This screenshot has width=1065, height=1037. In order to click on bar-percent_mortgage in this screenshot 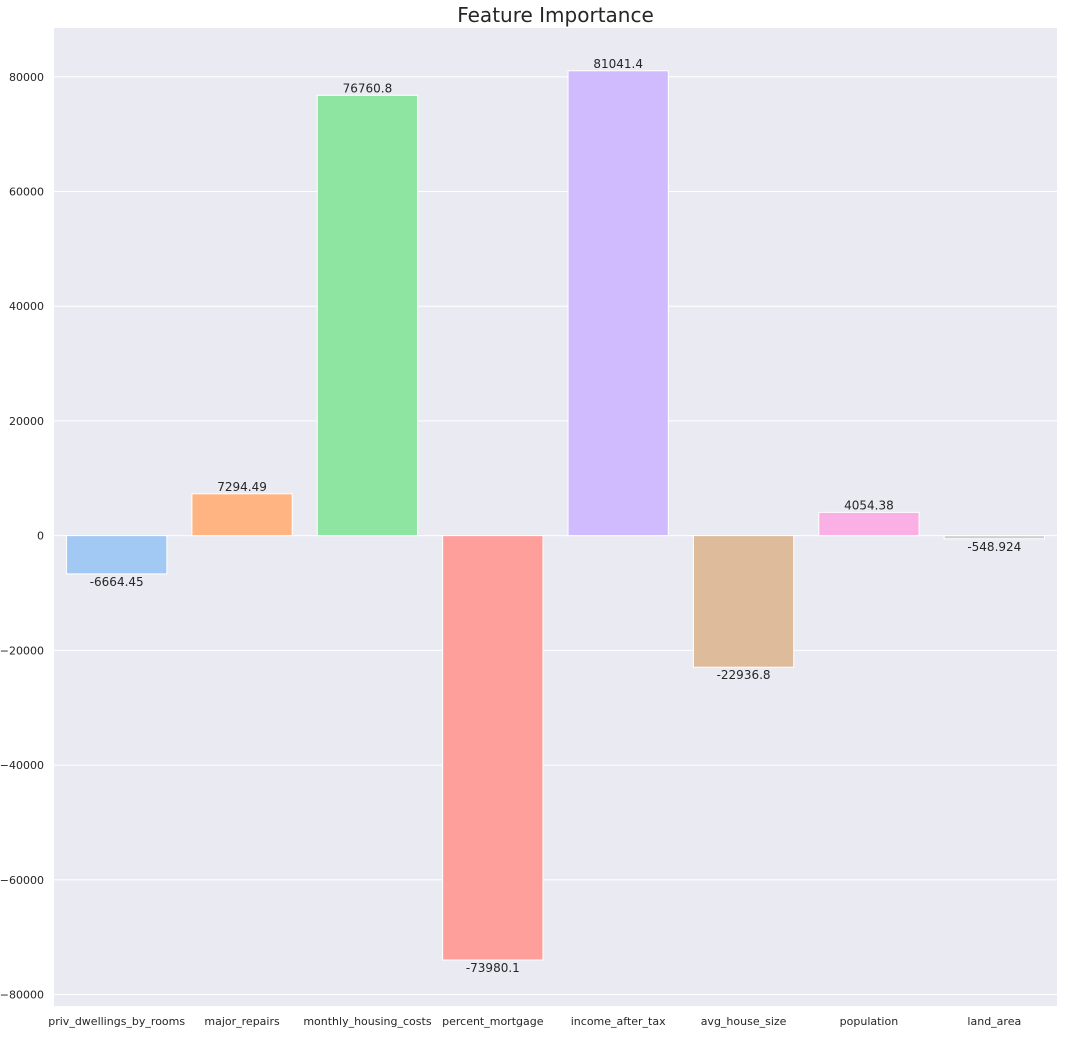, I will do `click(493, 748)`.